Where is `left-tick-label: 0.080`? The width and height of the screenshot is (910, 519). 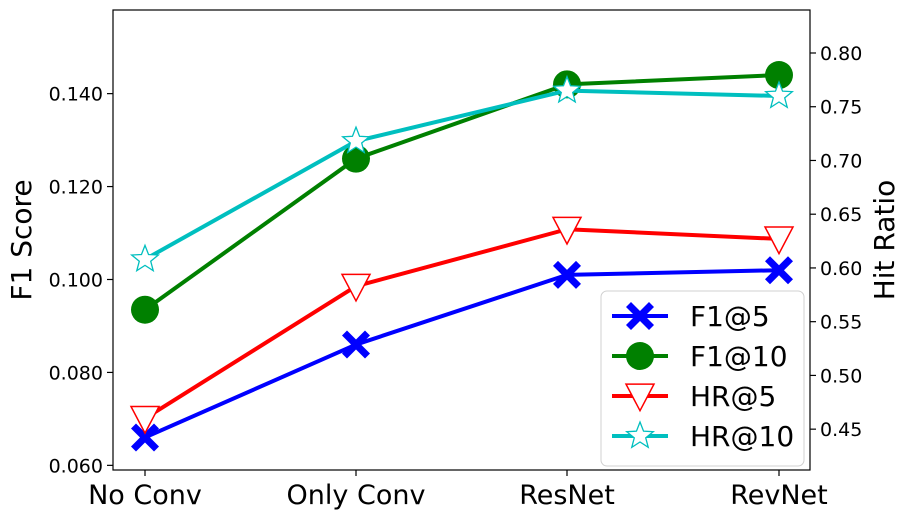 left-tick-label: 0.080 is located at coordinates (76, 373).